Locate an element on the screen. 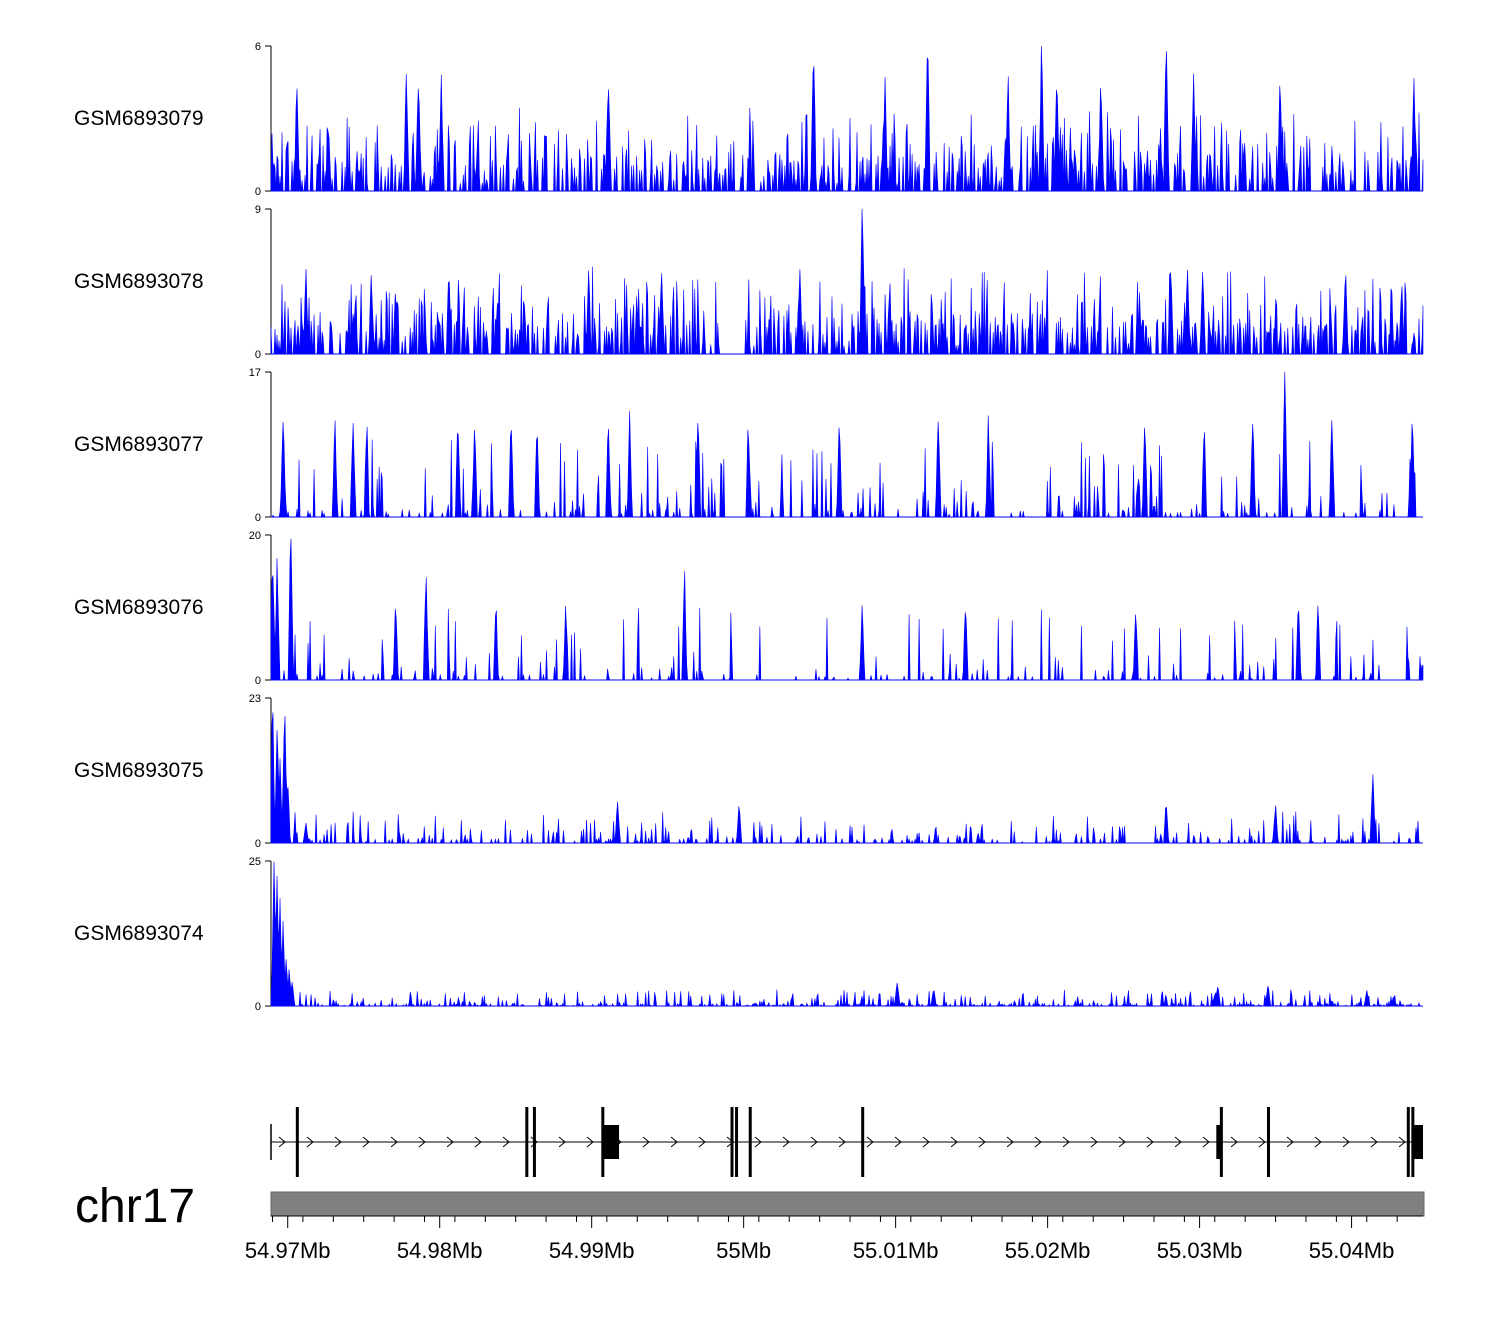  chromosome-label: chr17 is located at coordinates (135, 1206).